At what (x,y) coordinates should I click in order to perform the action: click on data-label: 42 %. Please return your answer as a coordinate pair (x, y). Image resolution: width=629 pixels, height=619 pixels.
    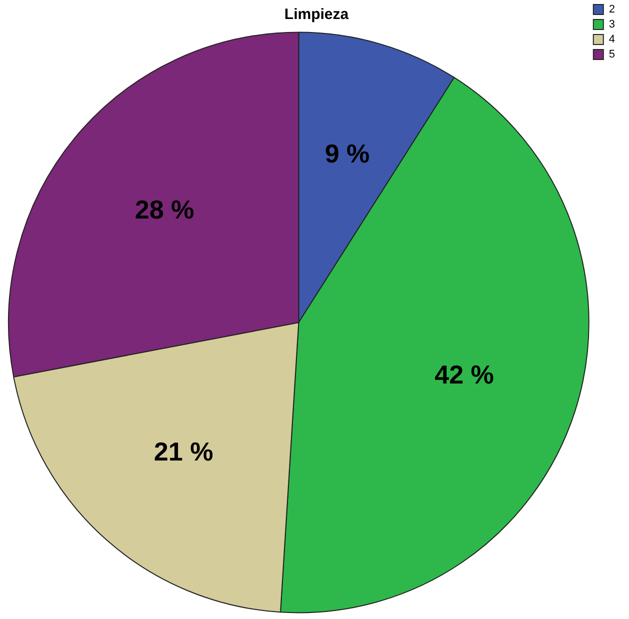
    Looking at the image, I should click on (464, 374).